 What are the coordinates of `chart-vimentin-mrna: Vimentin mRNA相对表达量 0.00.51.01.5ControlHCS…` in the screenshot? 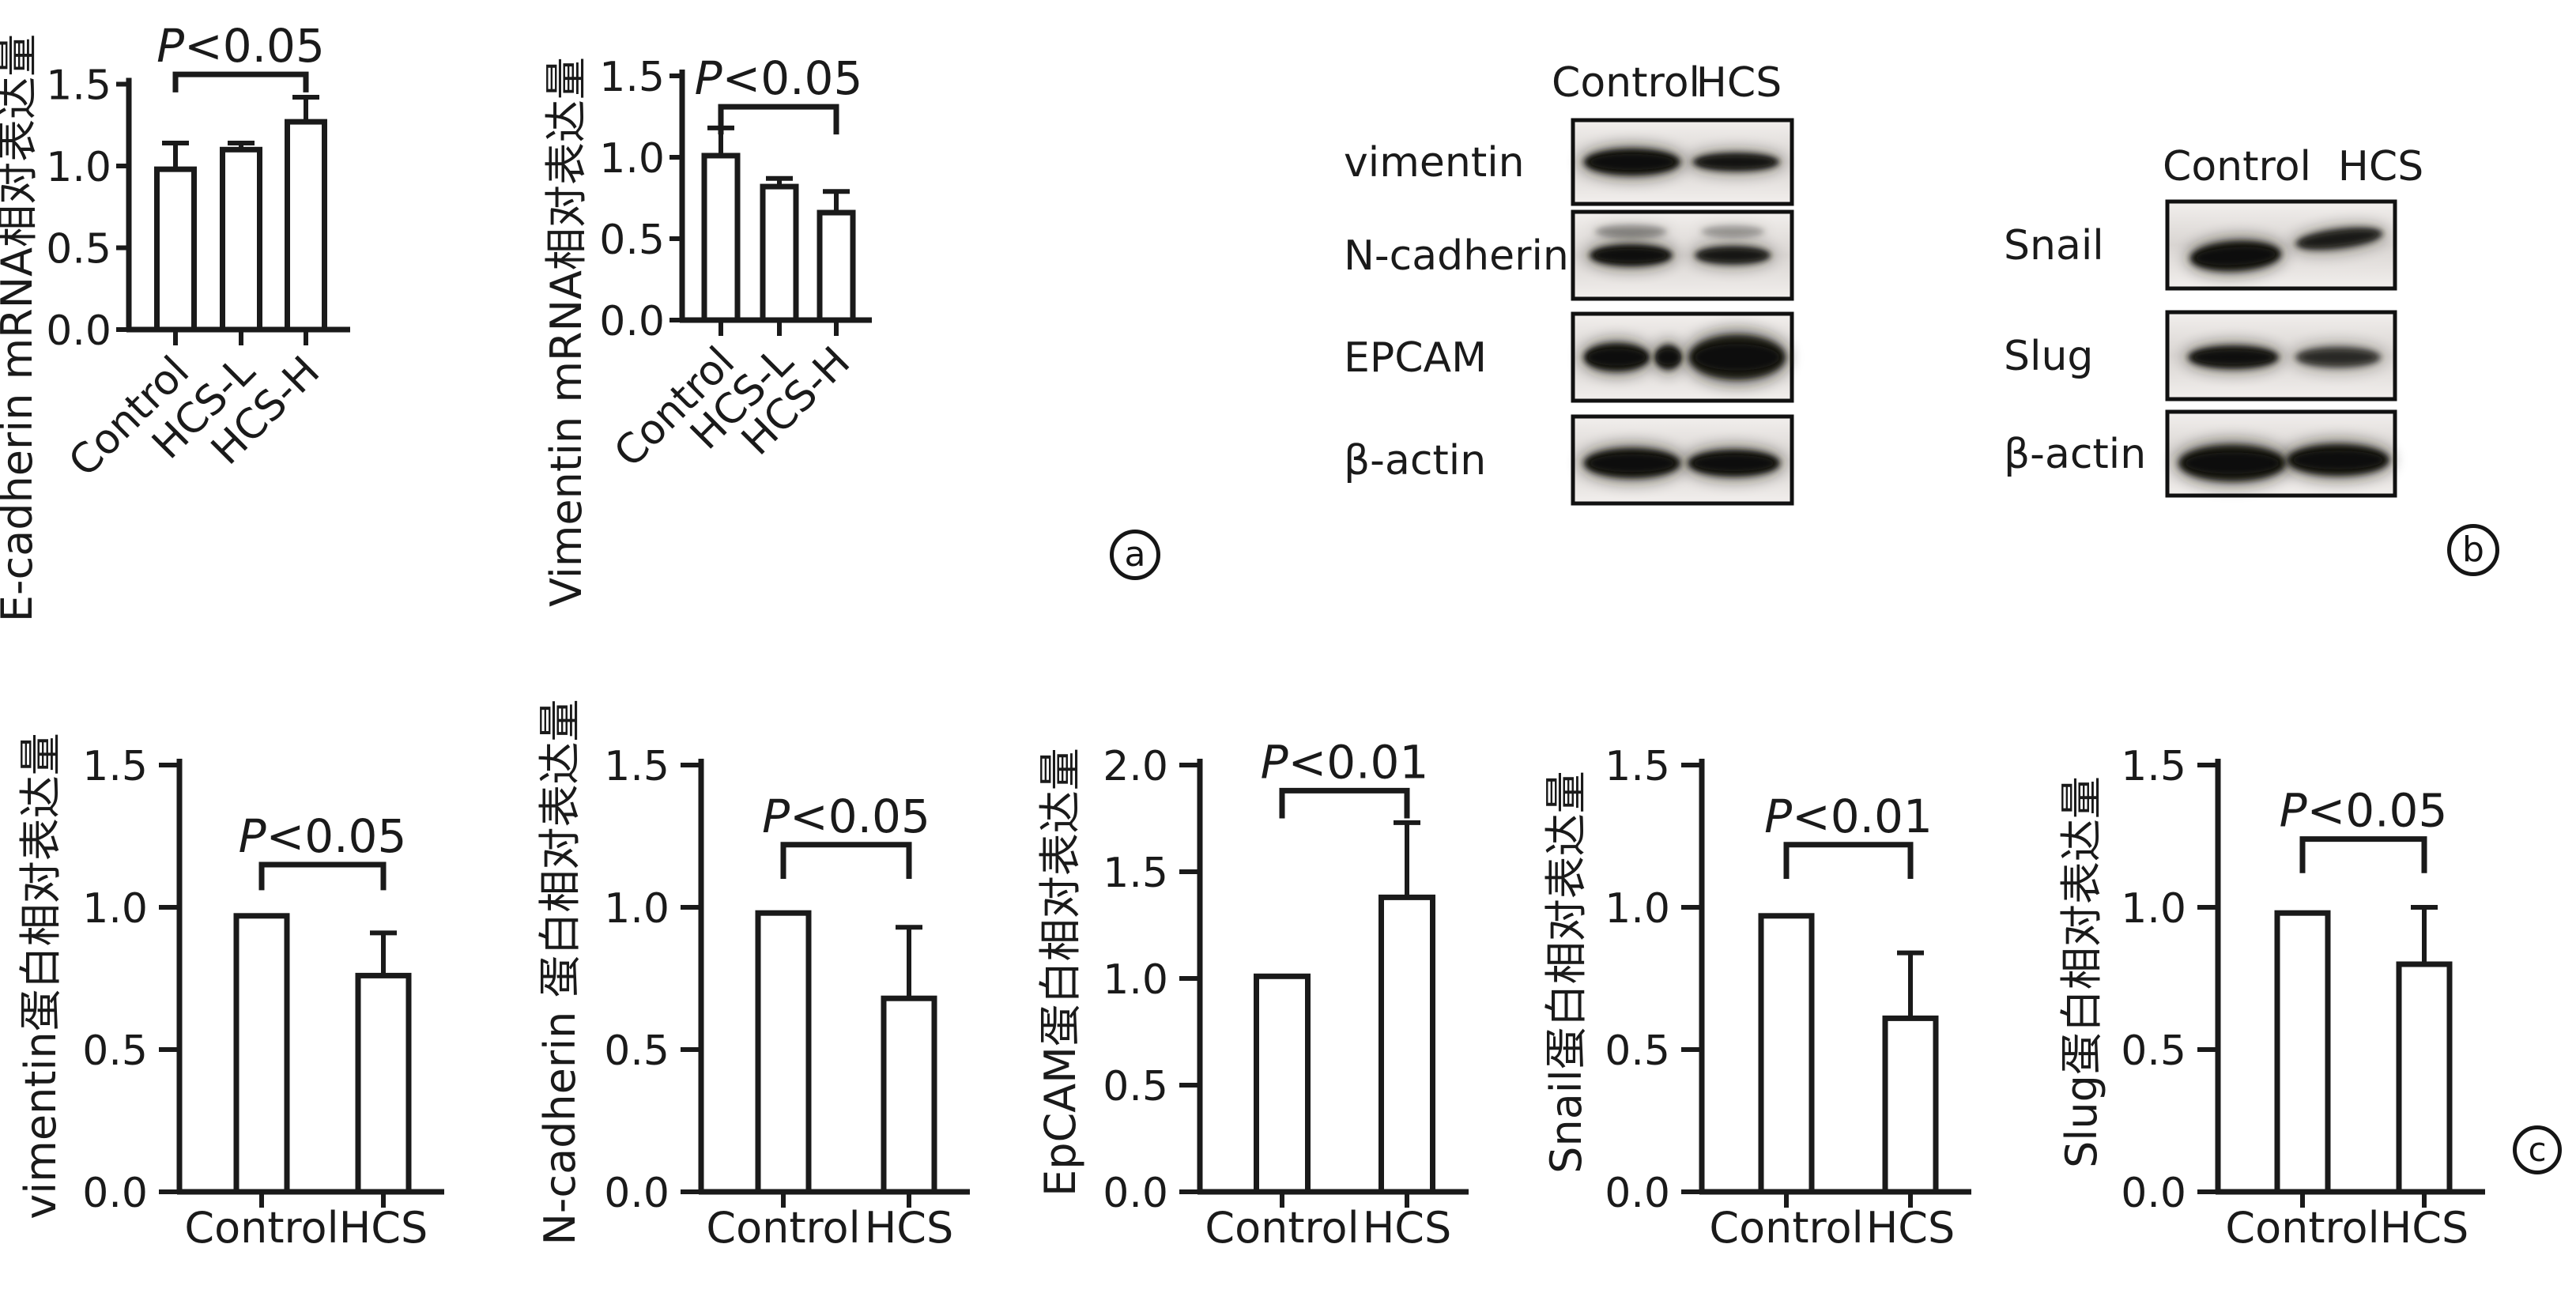 It's located at (707, 329).